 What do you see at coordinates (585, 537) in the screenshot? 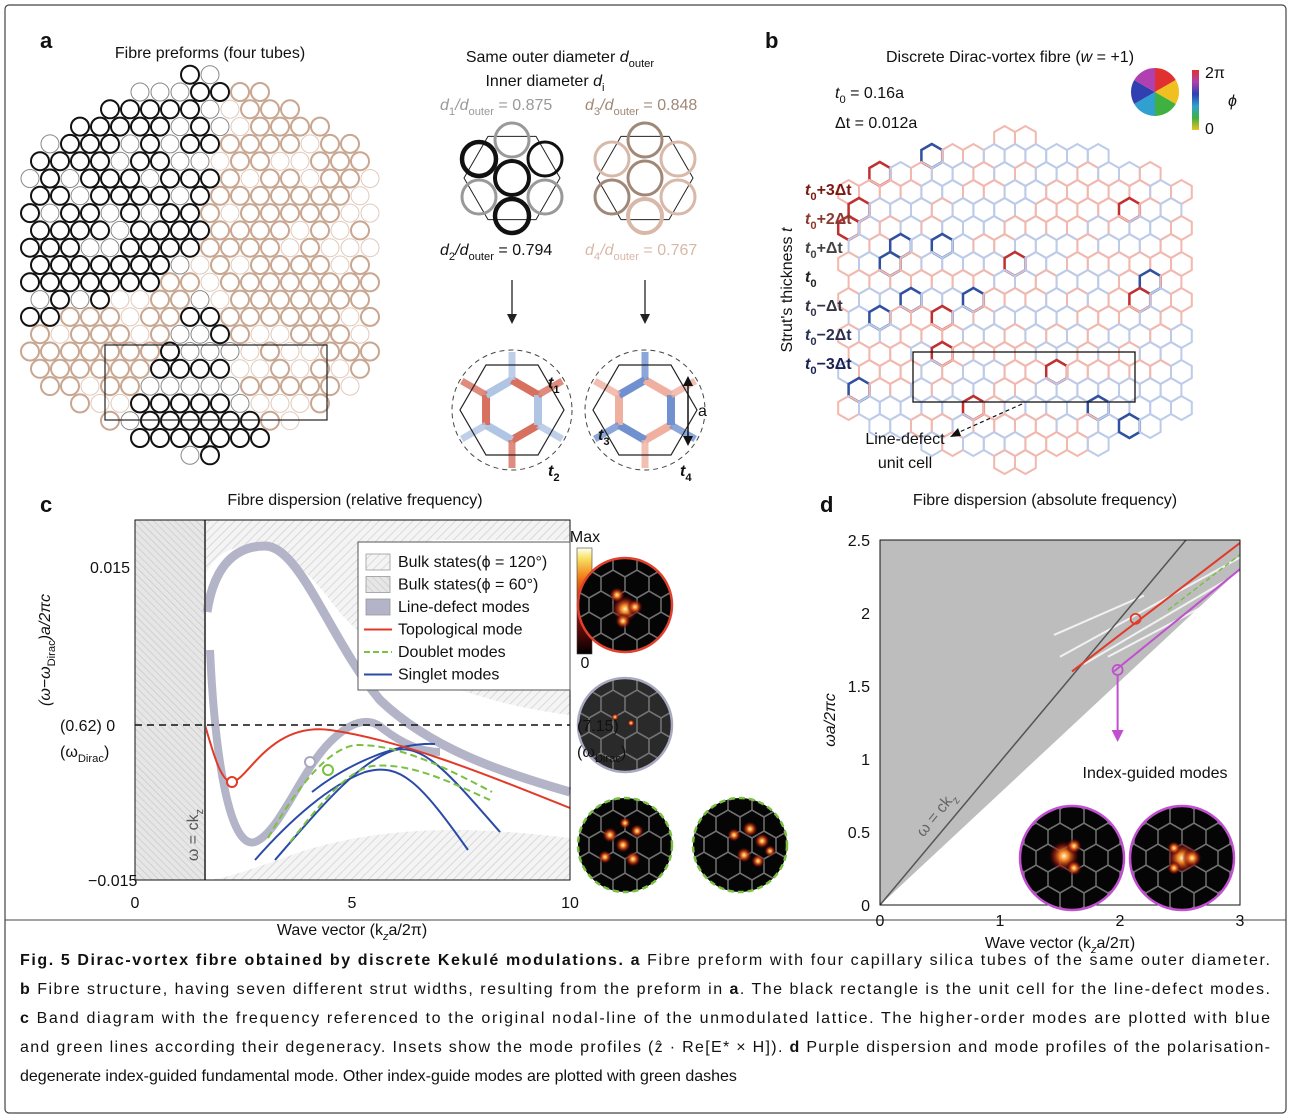
I see `colorbar-max: Max` at bounding box center [585, 537].